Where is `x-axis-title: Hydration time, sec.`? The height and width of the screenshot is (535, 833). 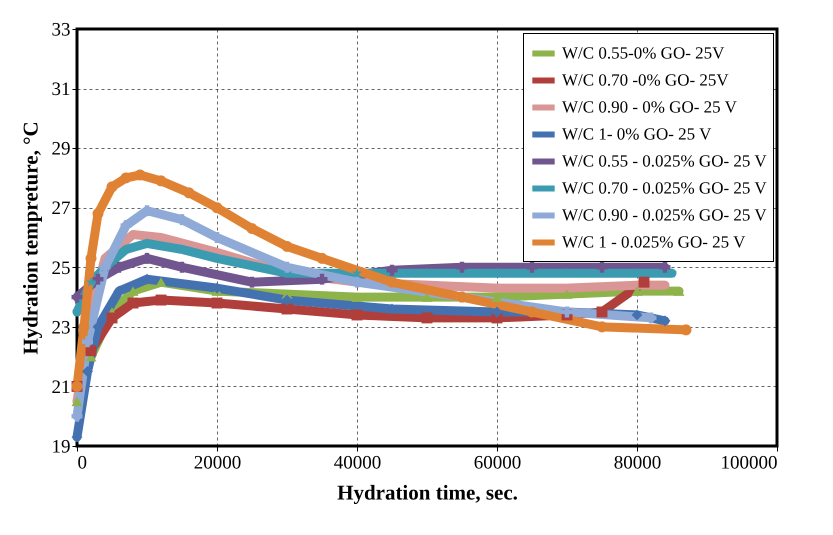
x-axis-title: Hydration time, sec. is located at coordinates (427, 492).